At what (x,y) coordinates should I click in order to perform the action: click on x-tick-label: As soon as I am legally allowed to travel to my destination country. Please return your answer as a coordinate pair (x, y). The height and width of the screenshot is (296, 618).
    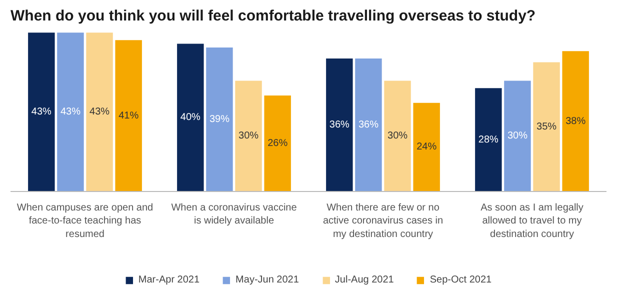
    Looking at the image, I should click on (532, 221).